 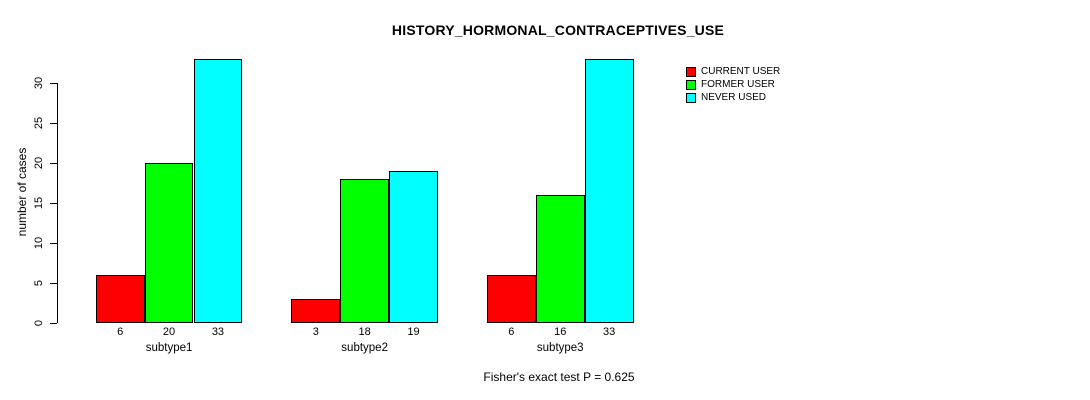 I want to click on legend: CURRENT USER FORMER USER NEVER USED, so click(x=733, y=85).